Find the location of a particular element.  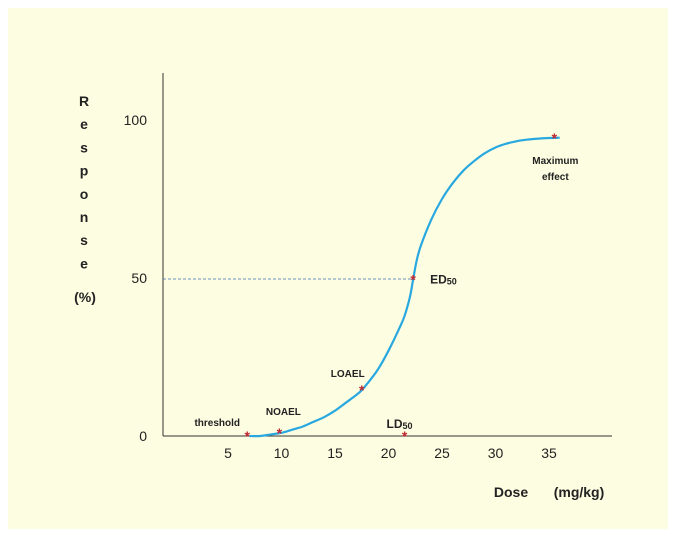

y-axis-title-letter: p is located at coordinates (84, 171).